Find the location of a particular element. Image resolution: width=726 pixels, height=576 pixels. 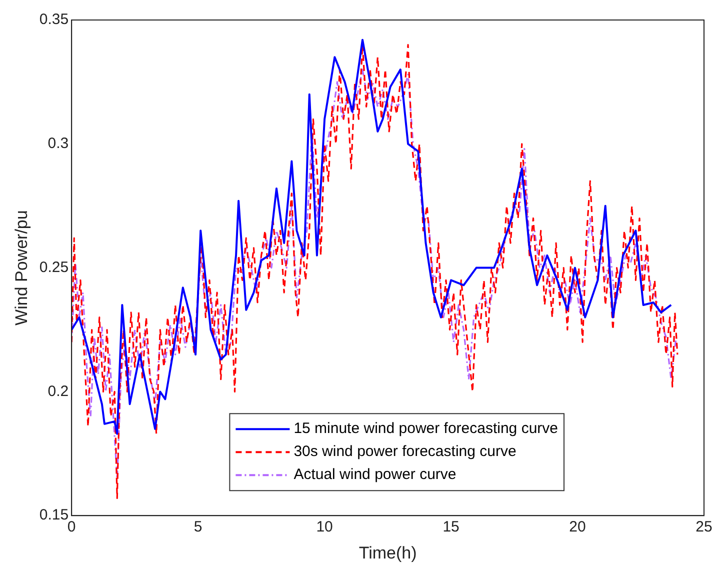

y-tick-label: 0.2 is located at coordinates (58, 391).